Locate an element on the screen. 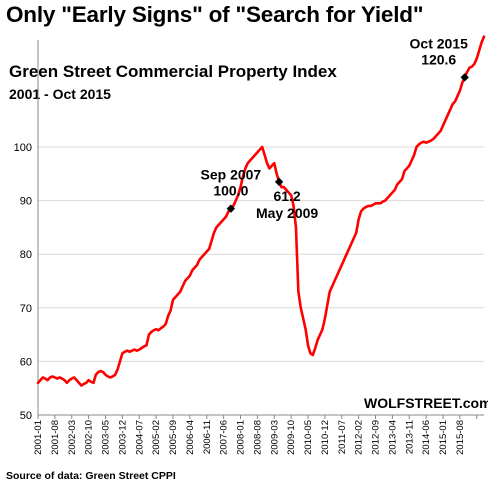 This screenshot has height=489, width=488. y-tick-label-70: 70 is located at coordinates (26, 309).